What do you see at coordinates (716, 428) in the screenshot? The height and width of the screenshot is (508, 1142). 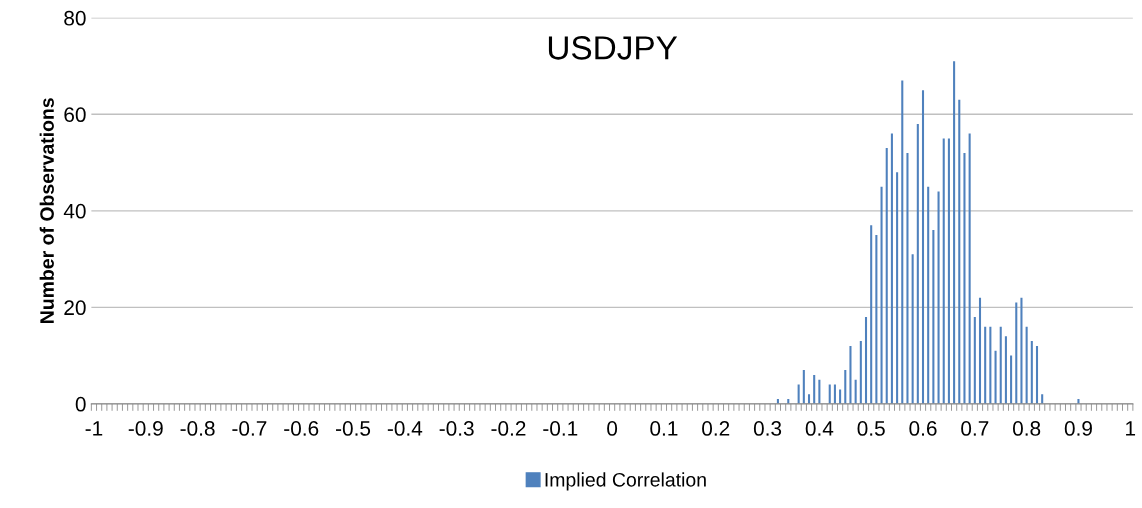 I see `x-tick-label: 0.2` at bounding box center [716, 428].